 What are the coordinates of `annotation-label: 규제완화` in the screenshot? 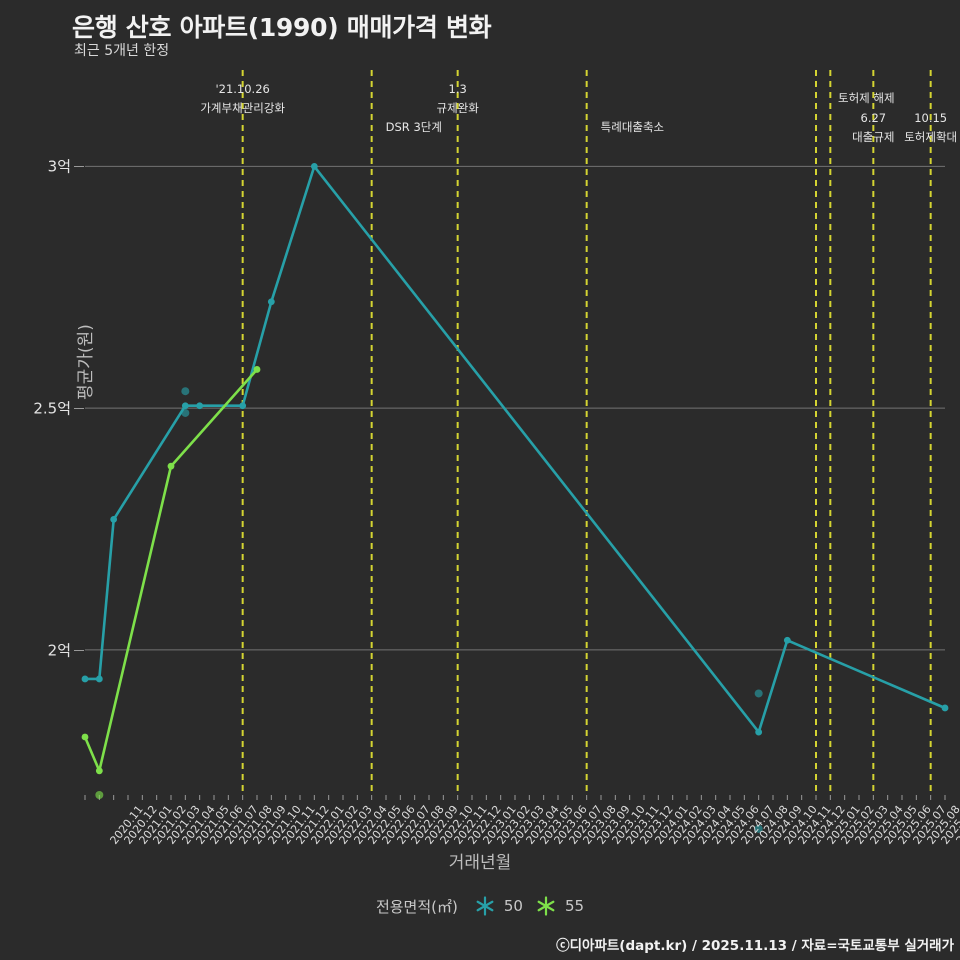 It's located at (457, 108).